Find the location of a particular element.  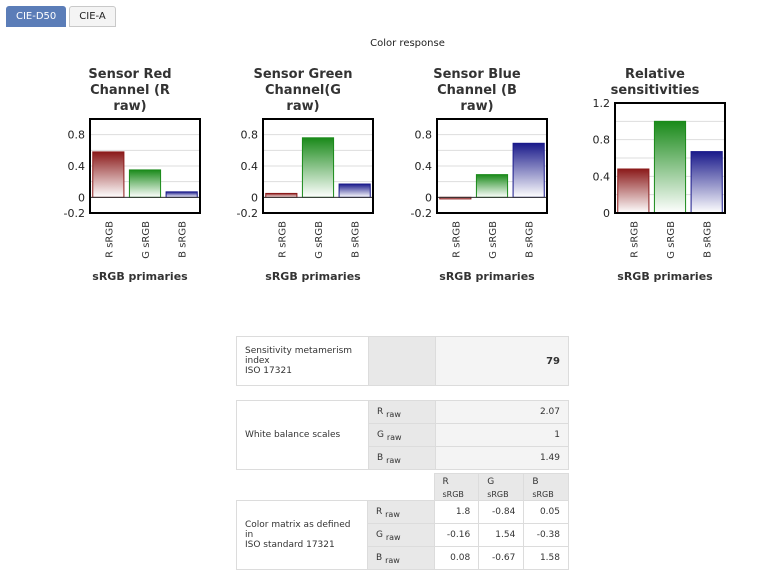

smi-label-line: index is located at coordinates (257, 361).